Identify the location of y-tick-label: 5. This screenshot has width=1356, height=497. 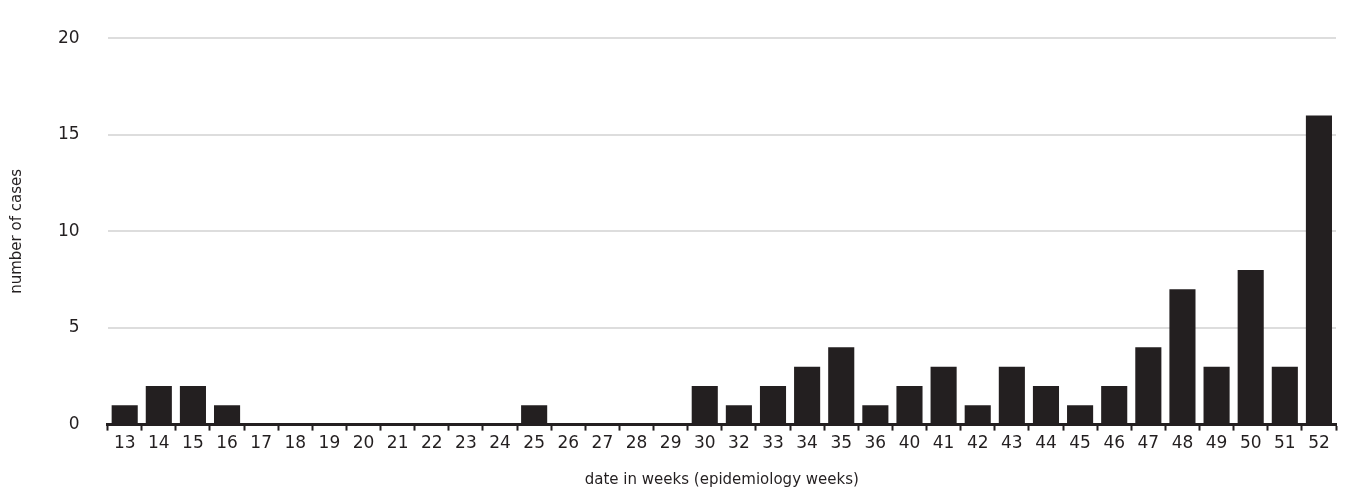
(74, 326).